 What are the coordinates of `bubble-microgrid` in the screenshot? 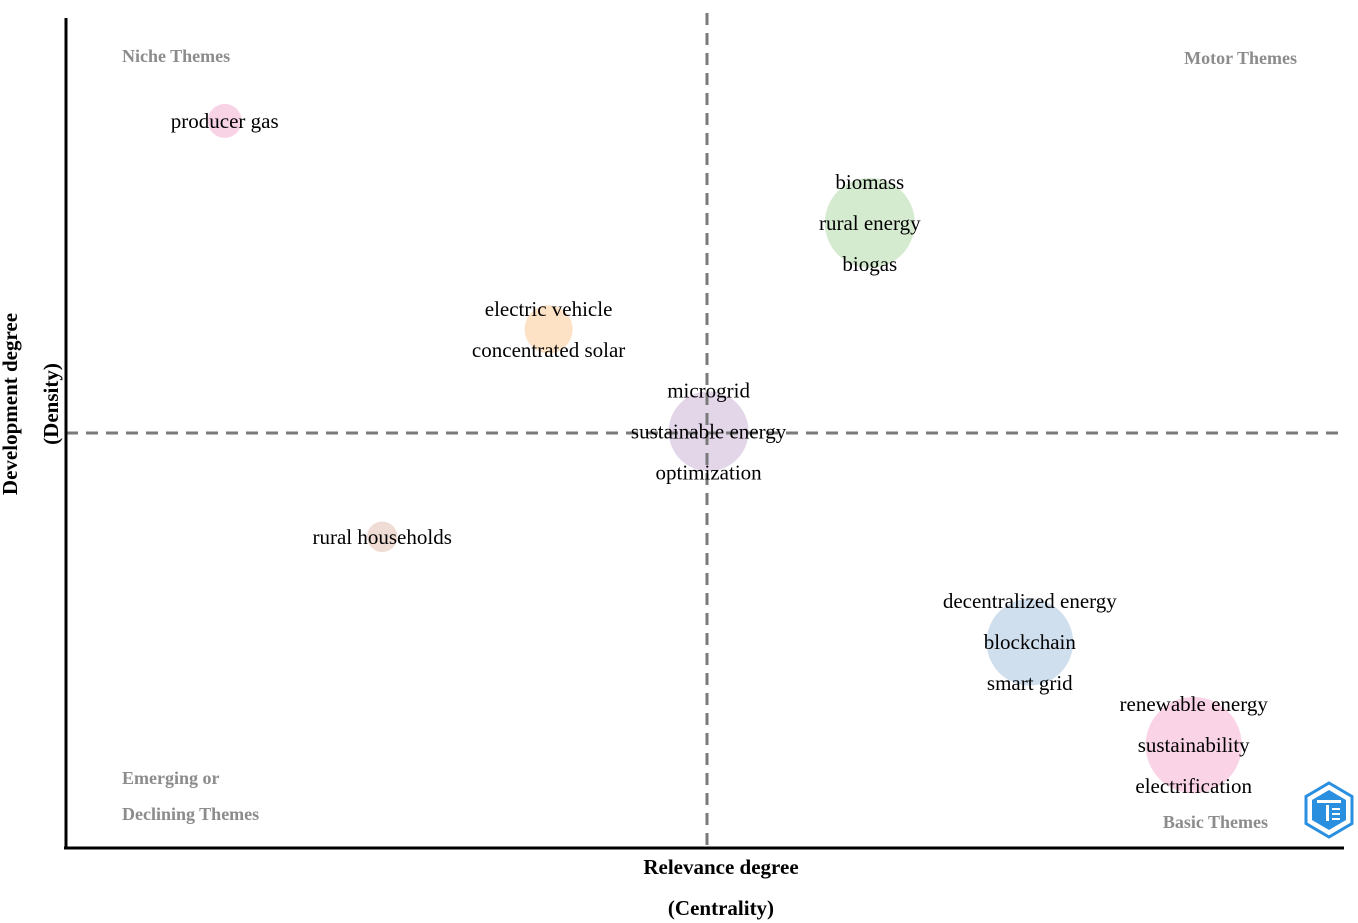 It's located at (708, 431).